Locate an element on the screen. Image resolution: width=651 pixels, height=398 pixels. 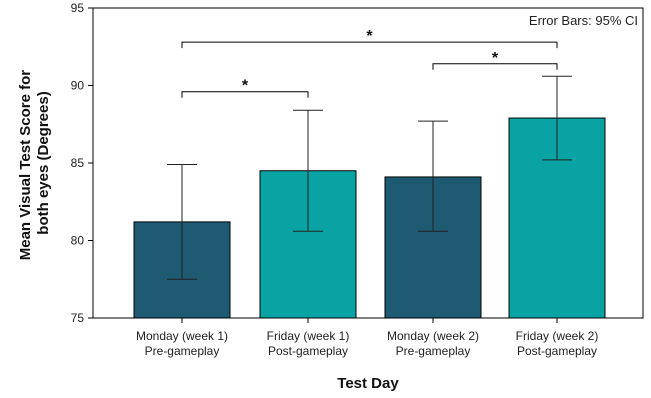
significance-bracket-1: * is located at coordinates (369, 38).